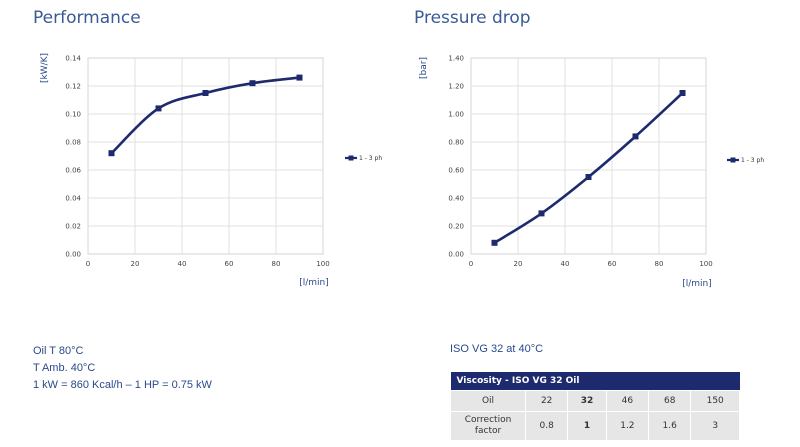 The width and height of the screenshot is (800, 447). I want to click on y-tick-label: 0.10, so click(73, 115).